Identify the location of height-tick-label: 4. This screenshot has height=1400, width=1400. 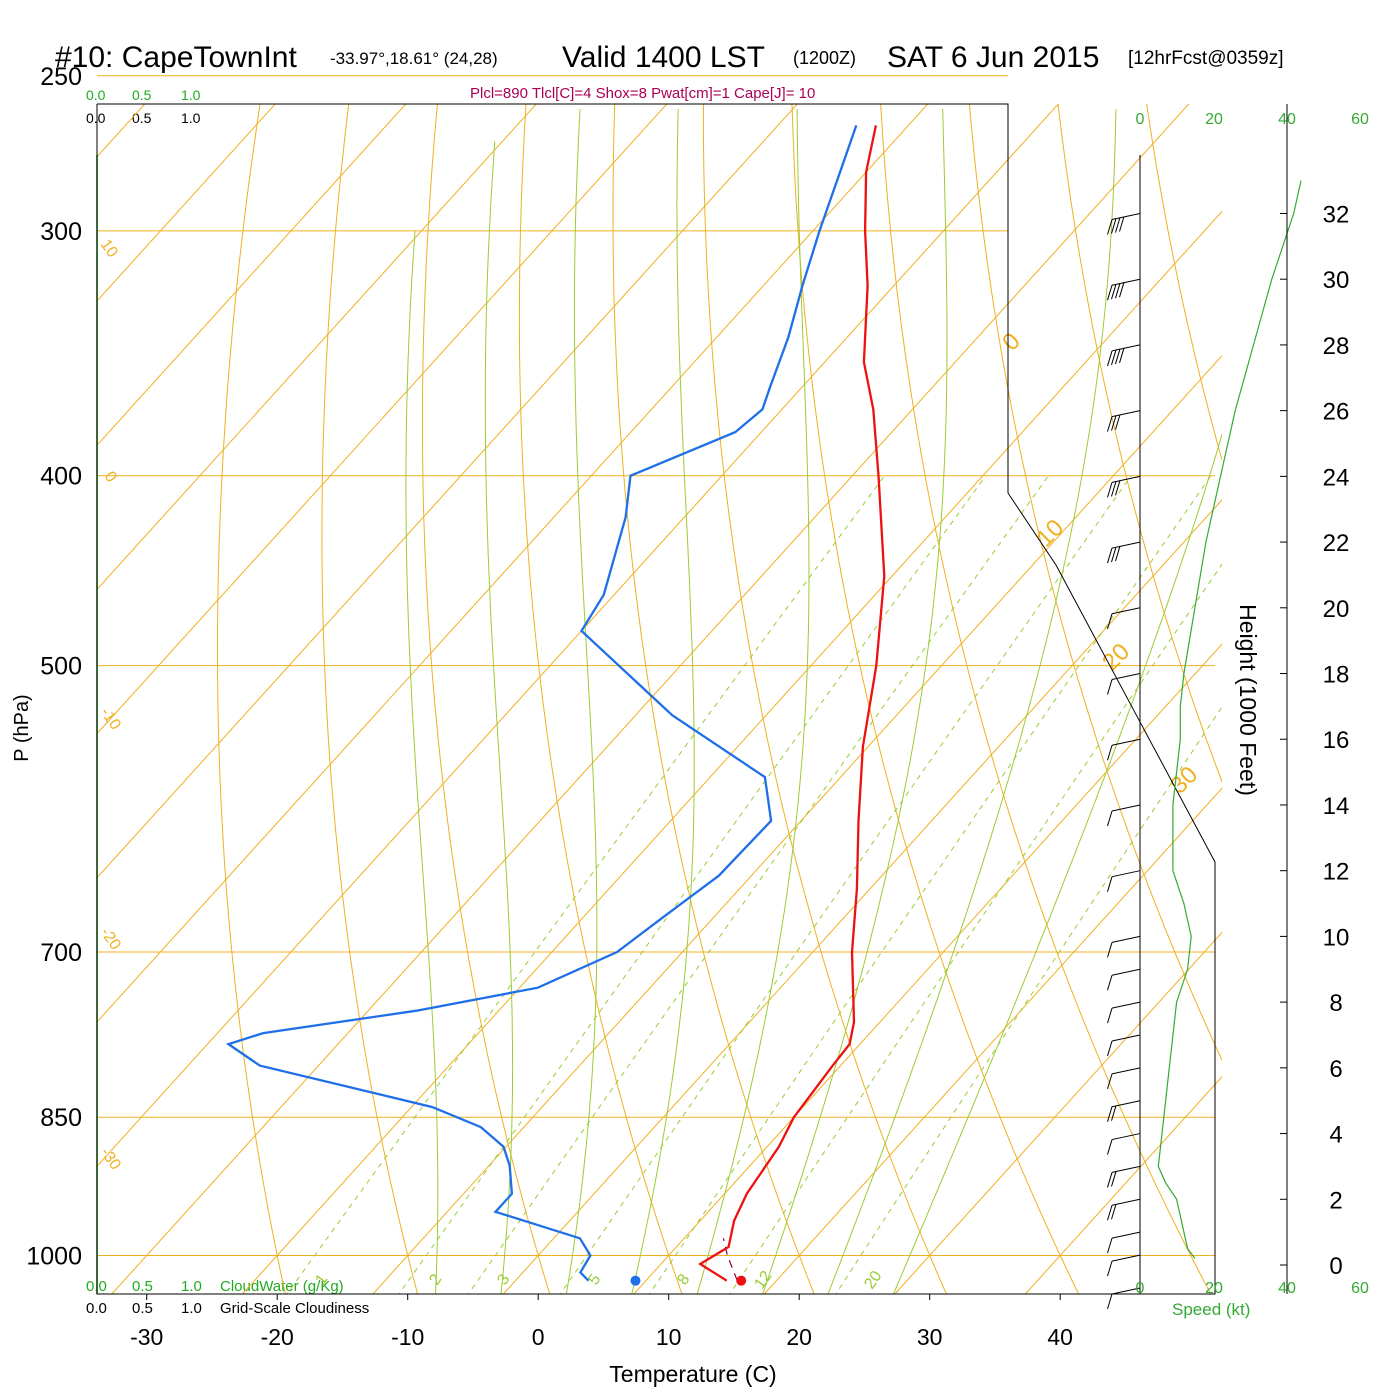
(1335, 1135).